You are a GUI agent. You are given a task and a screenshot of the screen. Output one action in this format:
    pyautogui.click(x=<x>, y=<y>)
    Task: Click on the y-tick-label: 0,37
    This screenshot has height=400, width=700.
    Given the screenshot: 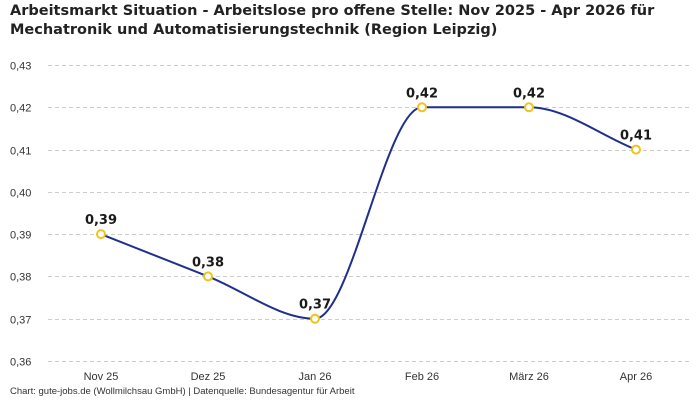 What is the action you would take?
    pyautogui.click(x=20, y=321)
    